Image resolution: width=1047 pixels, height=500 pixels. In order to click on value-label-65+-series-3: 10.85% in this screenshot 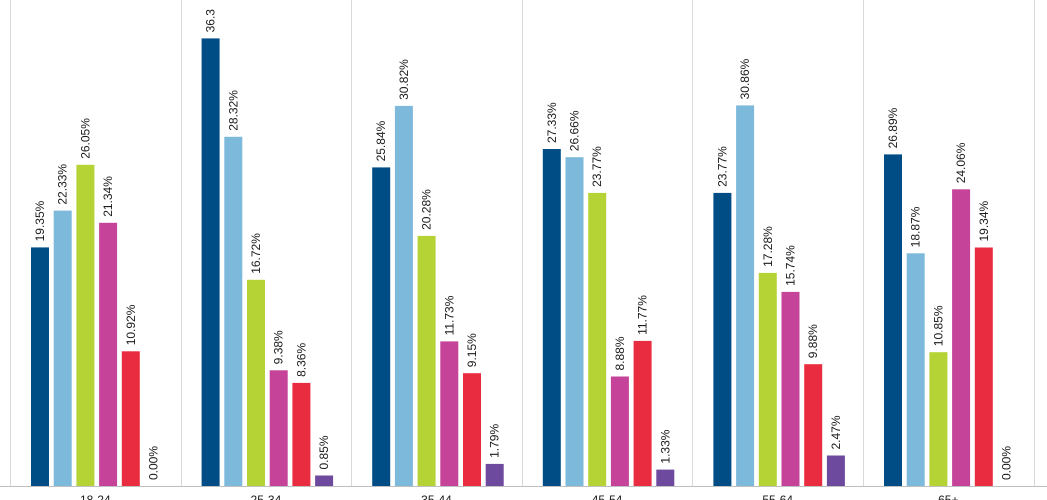, I will do `click(938, 325)`.